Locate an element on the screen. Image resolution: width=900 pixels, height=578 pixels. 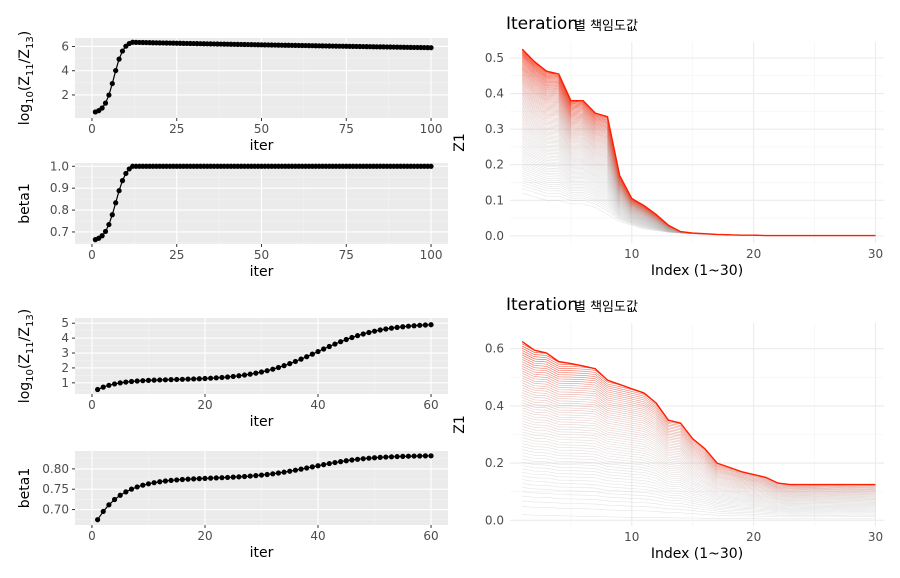
y-axis-title-part: log is located at coordinates (25, 114).